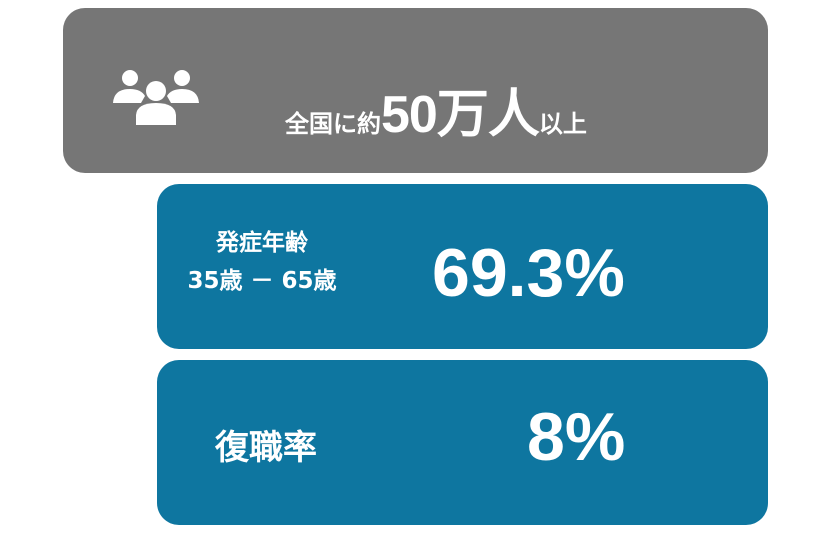  I want to click on onset-age-label: 発症年齢 35歳 － 65歳, so click(262, 262).